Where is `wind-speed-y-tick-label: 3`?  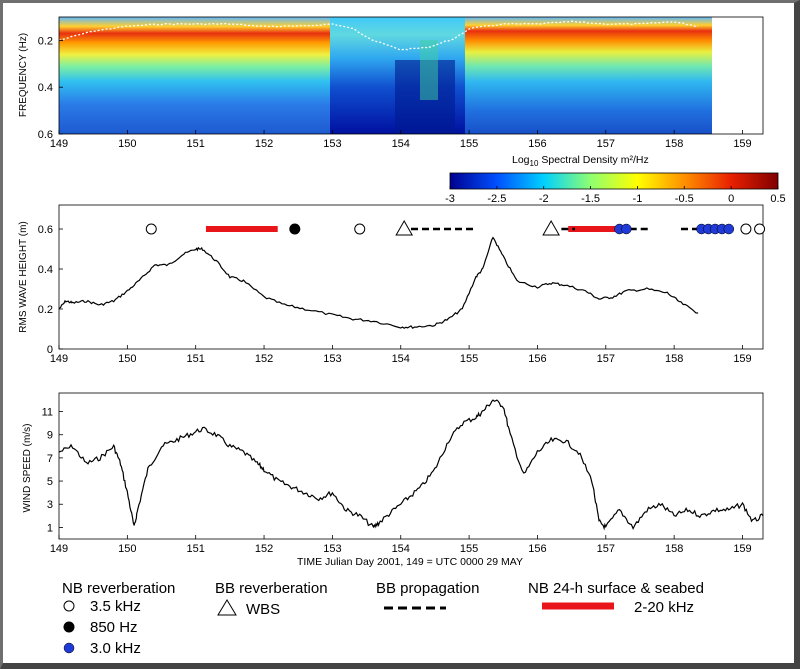
wind-speed-y-tick-label: 3 is located at coordinates (50, 505).